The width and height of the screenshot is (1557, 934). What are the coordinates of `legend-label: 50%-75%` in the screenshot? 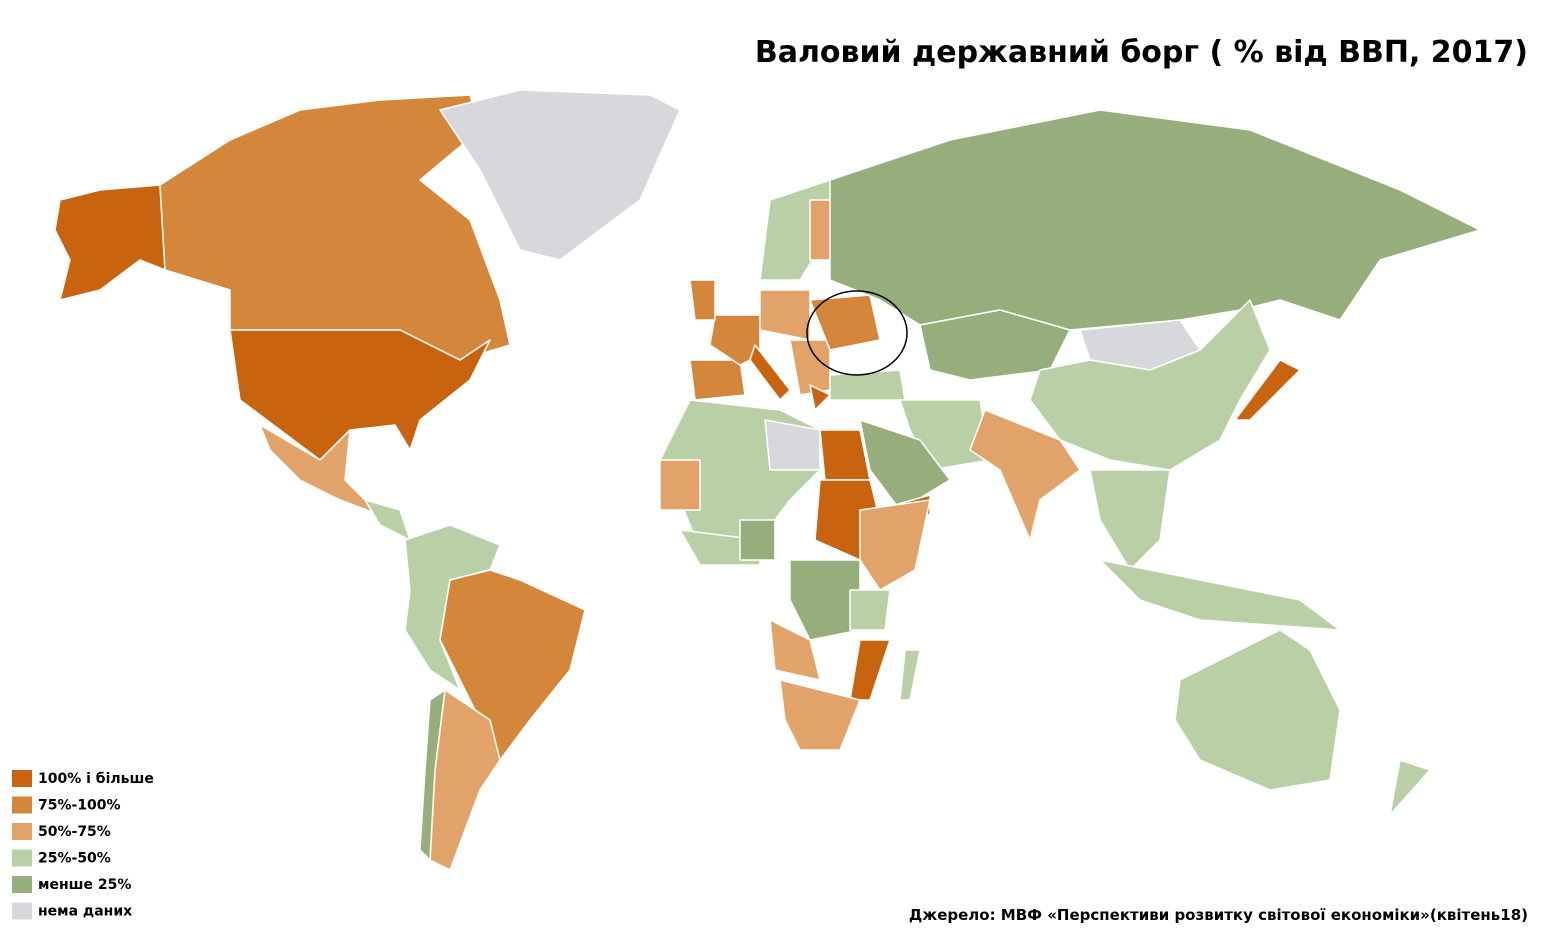 It's located at (74, 832).